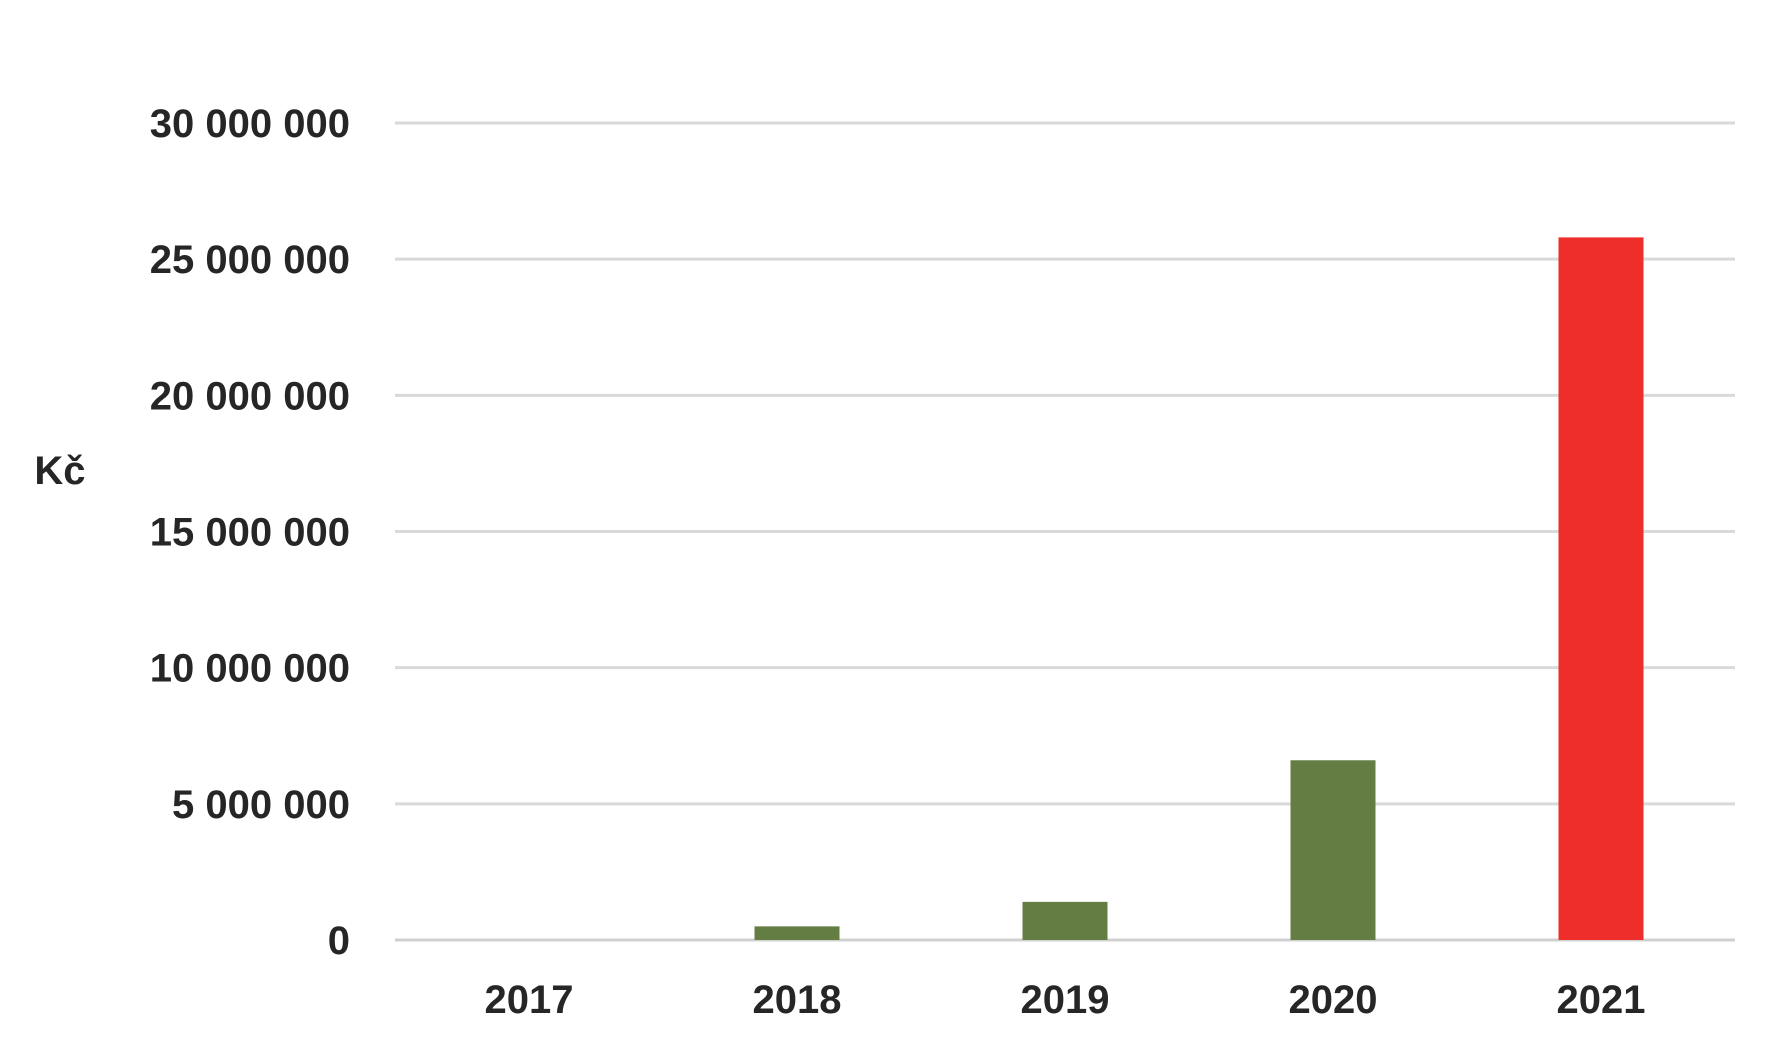 This screenshot has height=1060, width=1784. Describe the element at coordinates (261, 805) in the screenshot. I see `y-tick-label: 5 000 000` at that location.